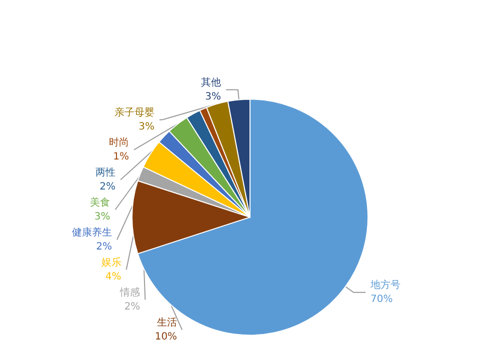 This screenshot has width=500, height=362. I want to click on slice-label: 地方号, so click(385, 284).